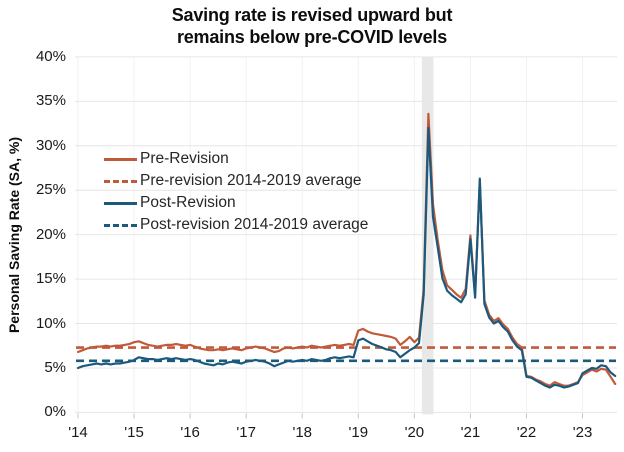 Image resolution: width=624 pixels, height=452 pixels. What do you see at coordinates (188, 202) in the screenshot?
I see `legend-label: Post-Revision` at bounding box center [188, 202].